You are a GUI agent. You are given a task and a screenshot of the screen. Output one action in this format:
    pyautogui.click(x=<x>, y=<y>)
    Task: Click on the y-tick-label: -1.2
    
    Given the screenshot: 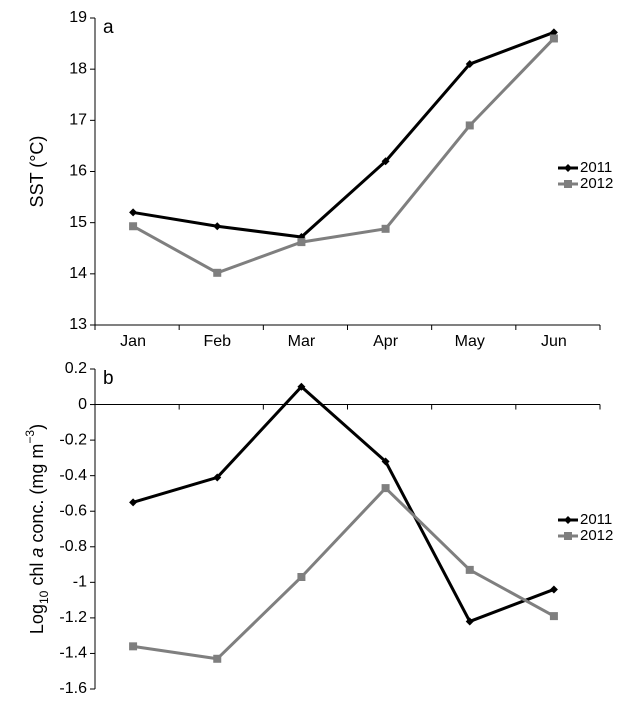 What is the action you would take?
    pyautogui.click(x=73, y=617)
    